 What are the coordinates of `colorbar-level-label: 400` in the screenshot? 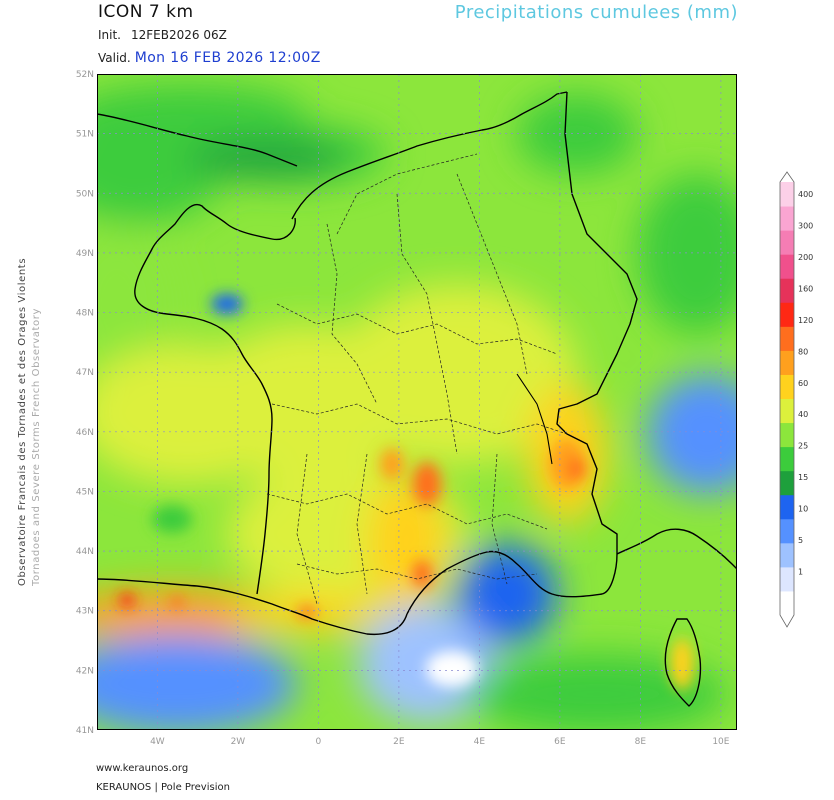 It's located at (805, 194).